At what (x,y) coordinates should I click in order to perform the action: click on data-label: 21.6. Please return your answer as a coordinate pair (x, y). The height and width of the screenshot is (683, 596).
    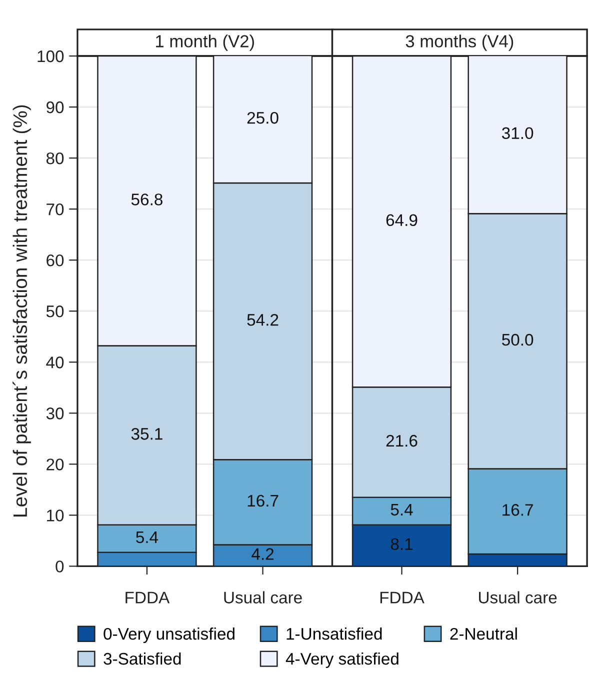
    Looking at the image, I should click on (402, 440).